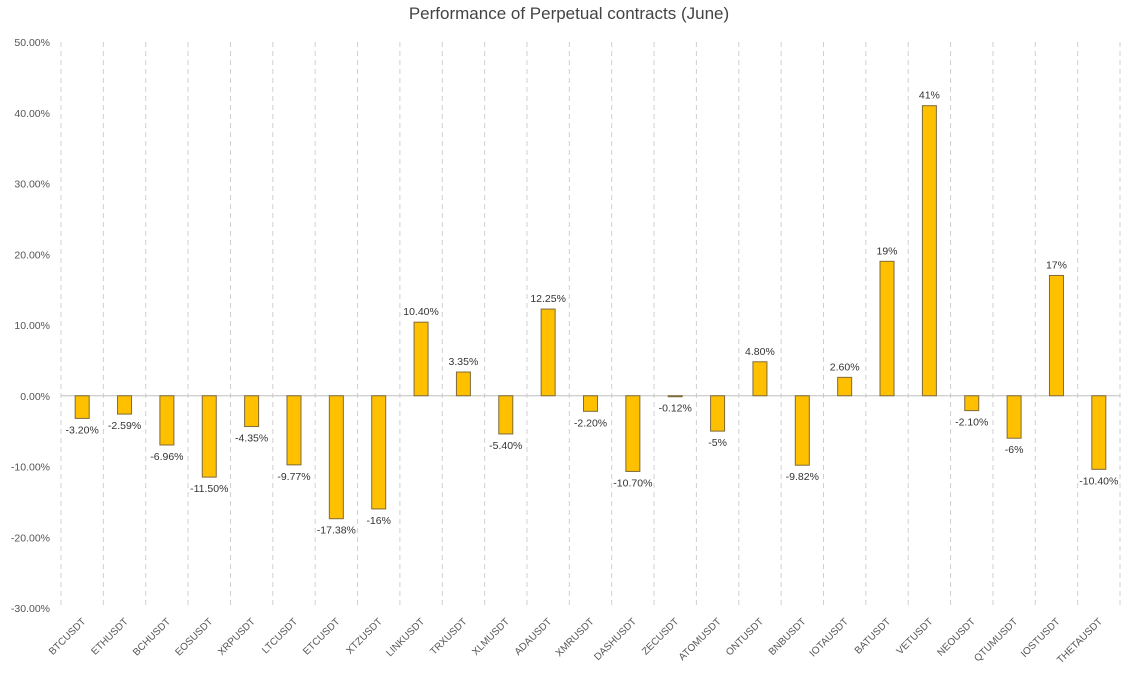  What do you see at coordinates (30, 609) in the screenshot?
I see `y-tick-label: -30.00%` at bounding box center [30, 609].